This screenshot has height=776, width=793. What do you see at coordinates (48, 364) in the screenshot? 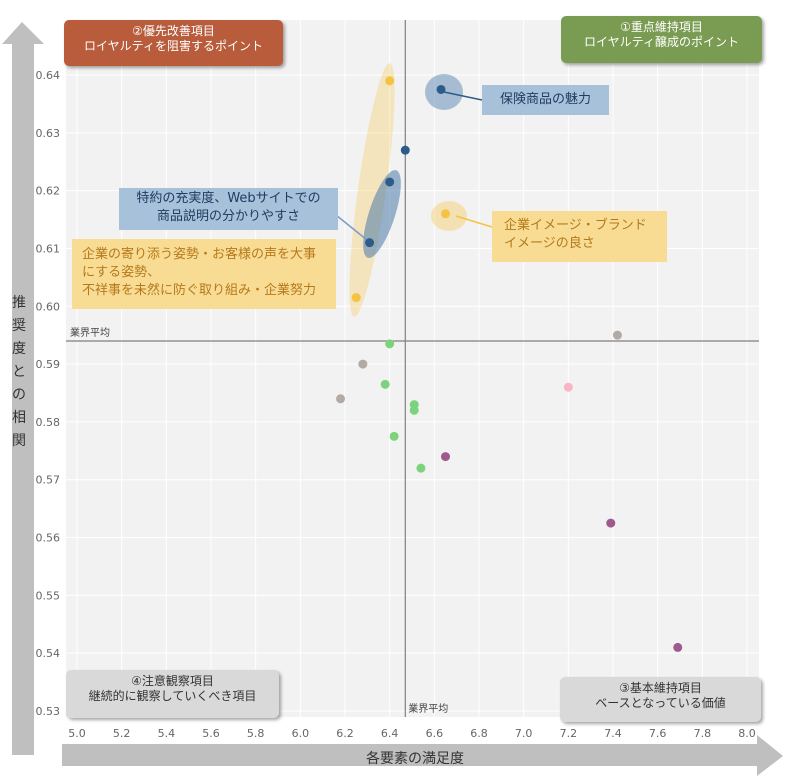
I see `y-tick-label: 0.59` at bounding box center [48, 364].